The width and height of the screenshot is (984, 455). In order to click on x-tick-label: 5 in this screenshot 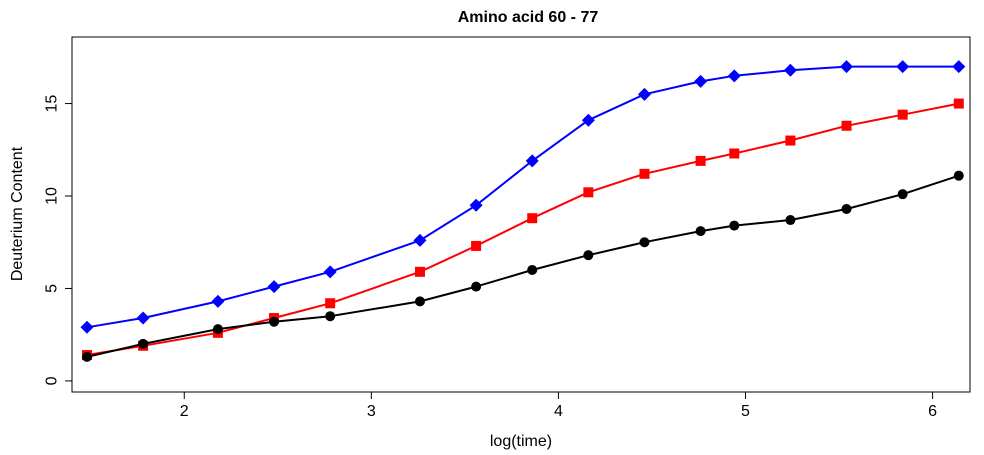, I will do `click(745, 411)`.